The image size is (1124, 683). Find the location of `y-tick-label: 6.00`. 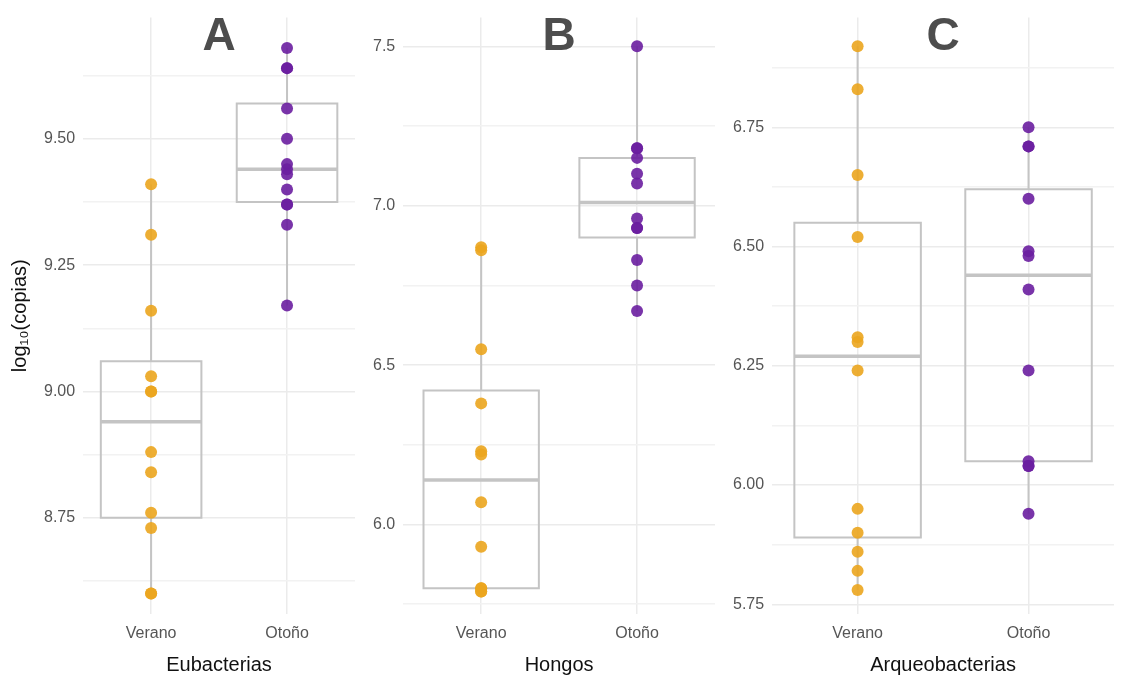

y-tick-label: 6.00 is located at coordinates (749, 484).